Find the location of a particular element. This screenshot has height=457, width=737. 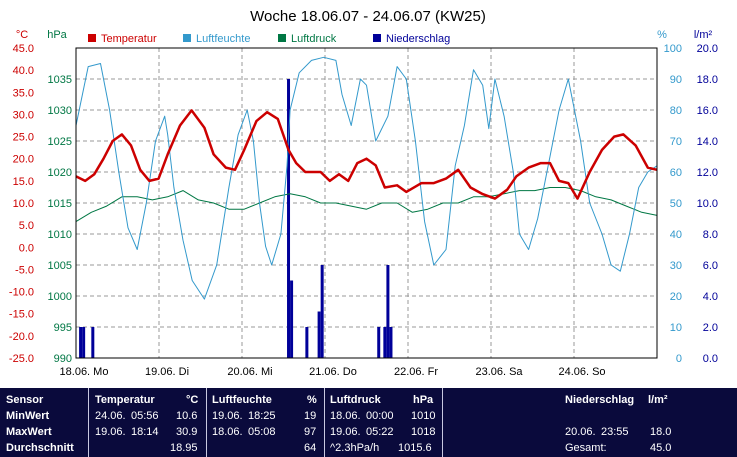

hum-max-time: 05:08 is located at coordinates (262, 432).